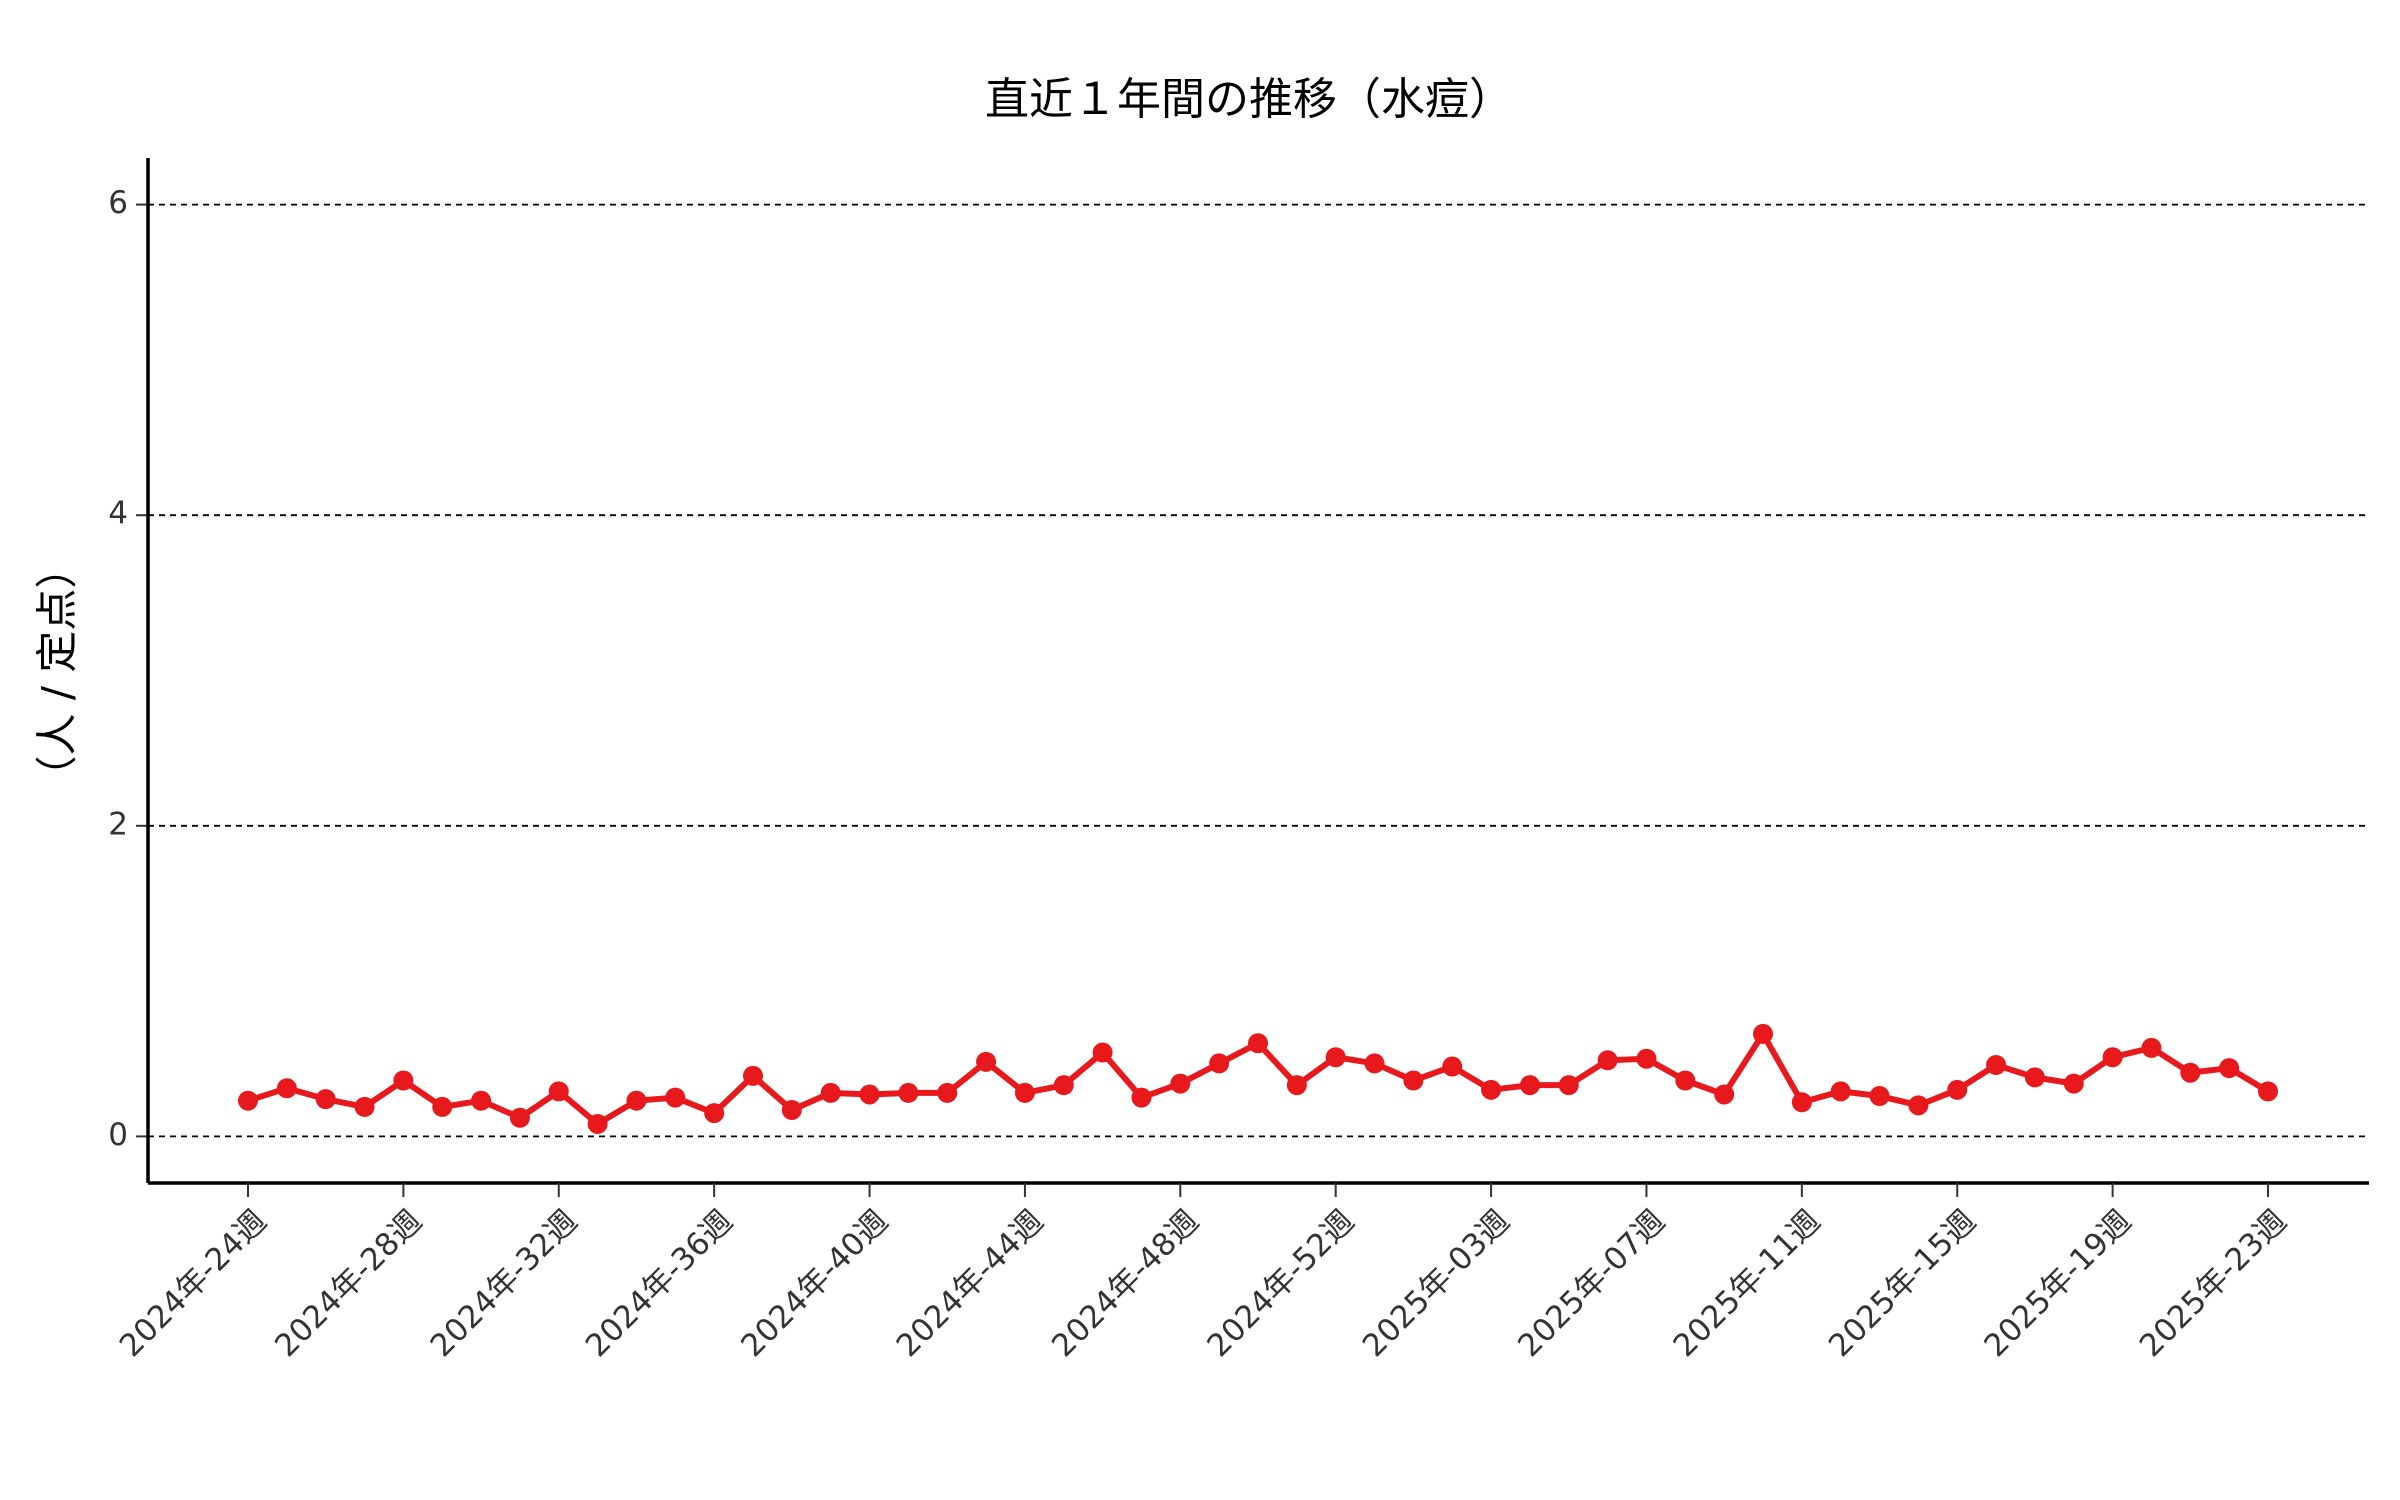 The width and height of the screenshot is (2400, 1500). Describe the element at coordinates (118, 1135) in the screenshot. I see `y-tick-label: 0` at that location.